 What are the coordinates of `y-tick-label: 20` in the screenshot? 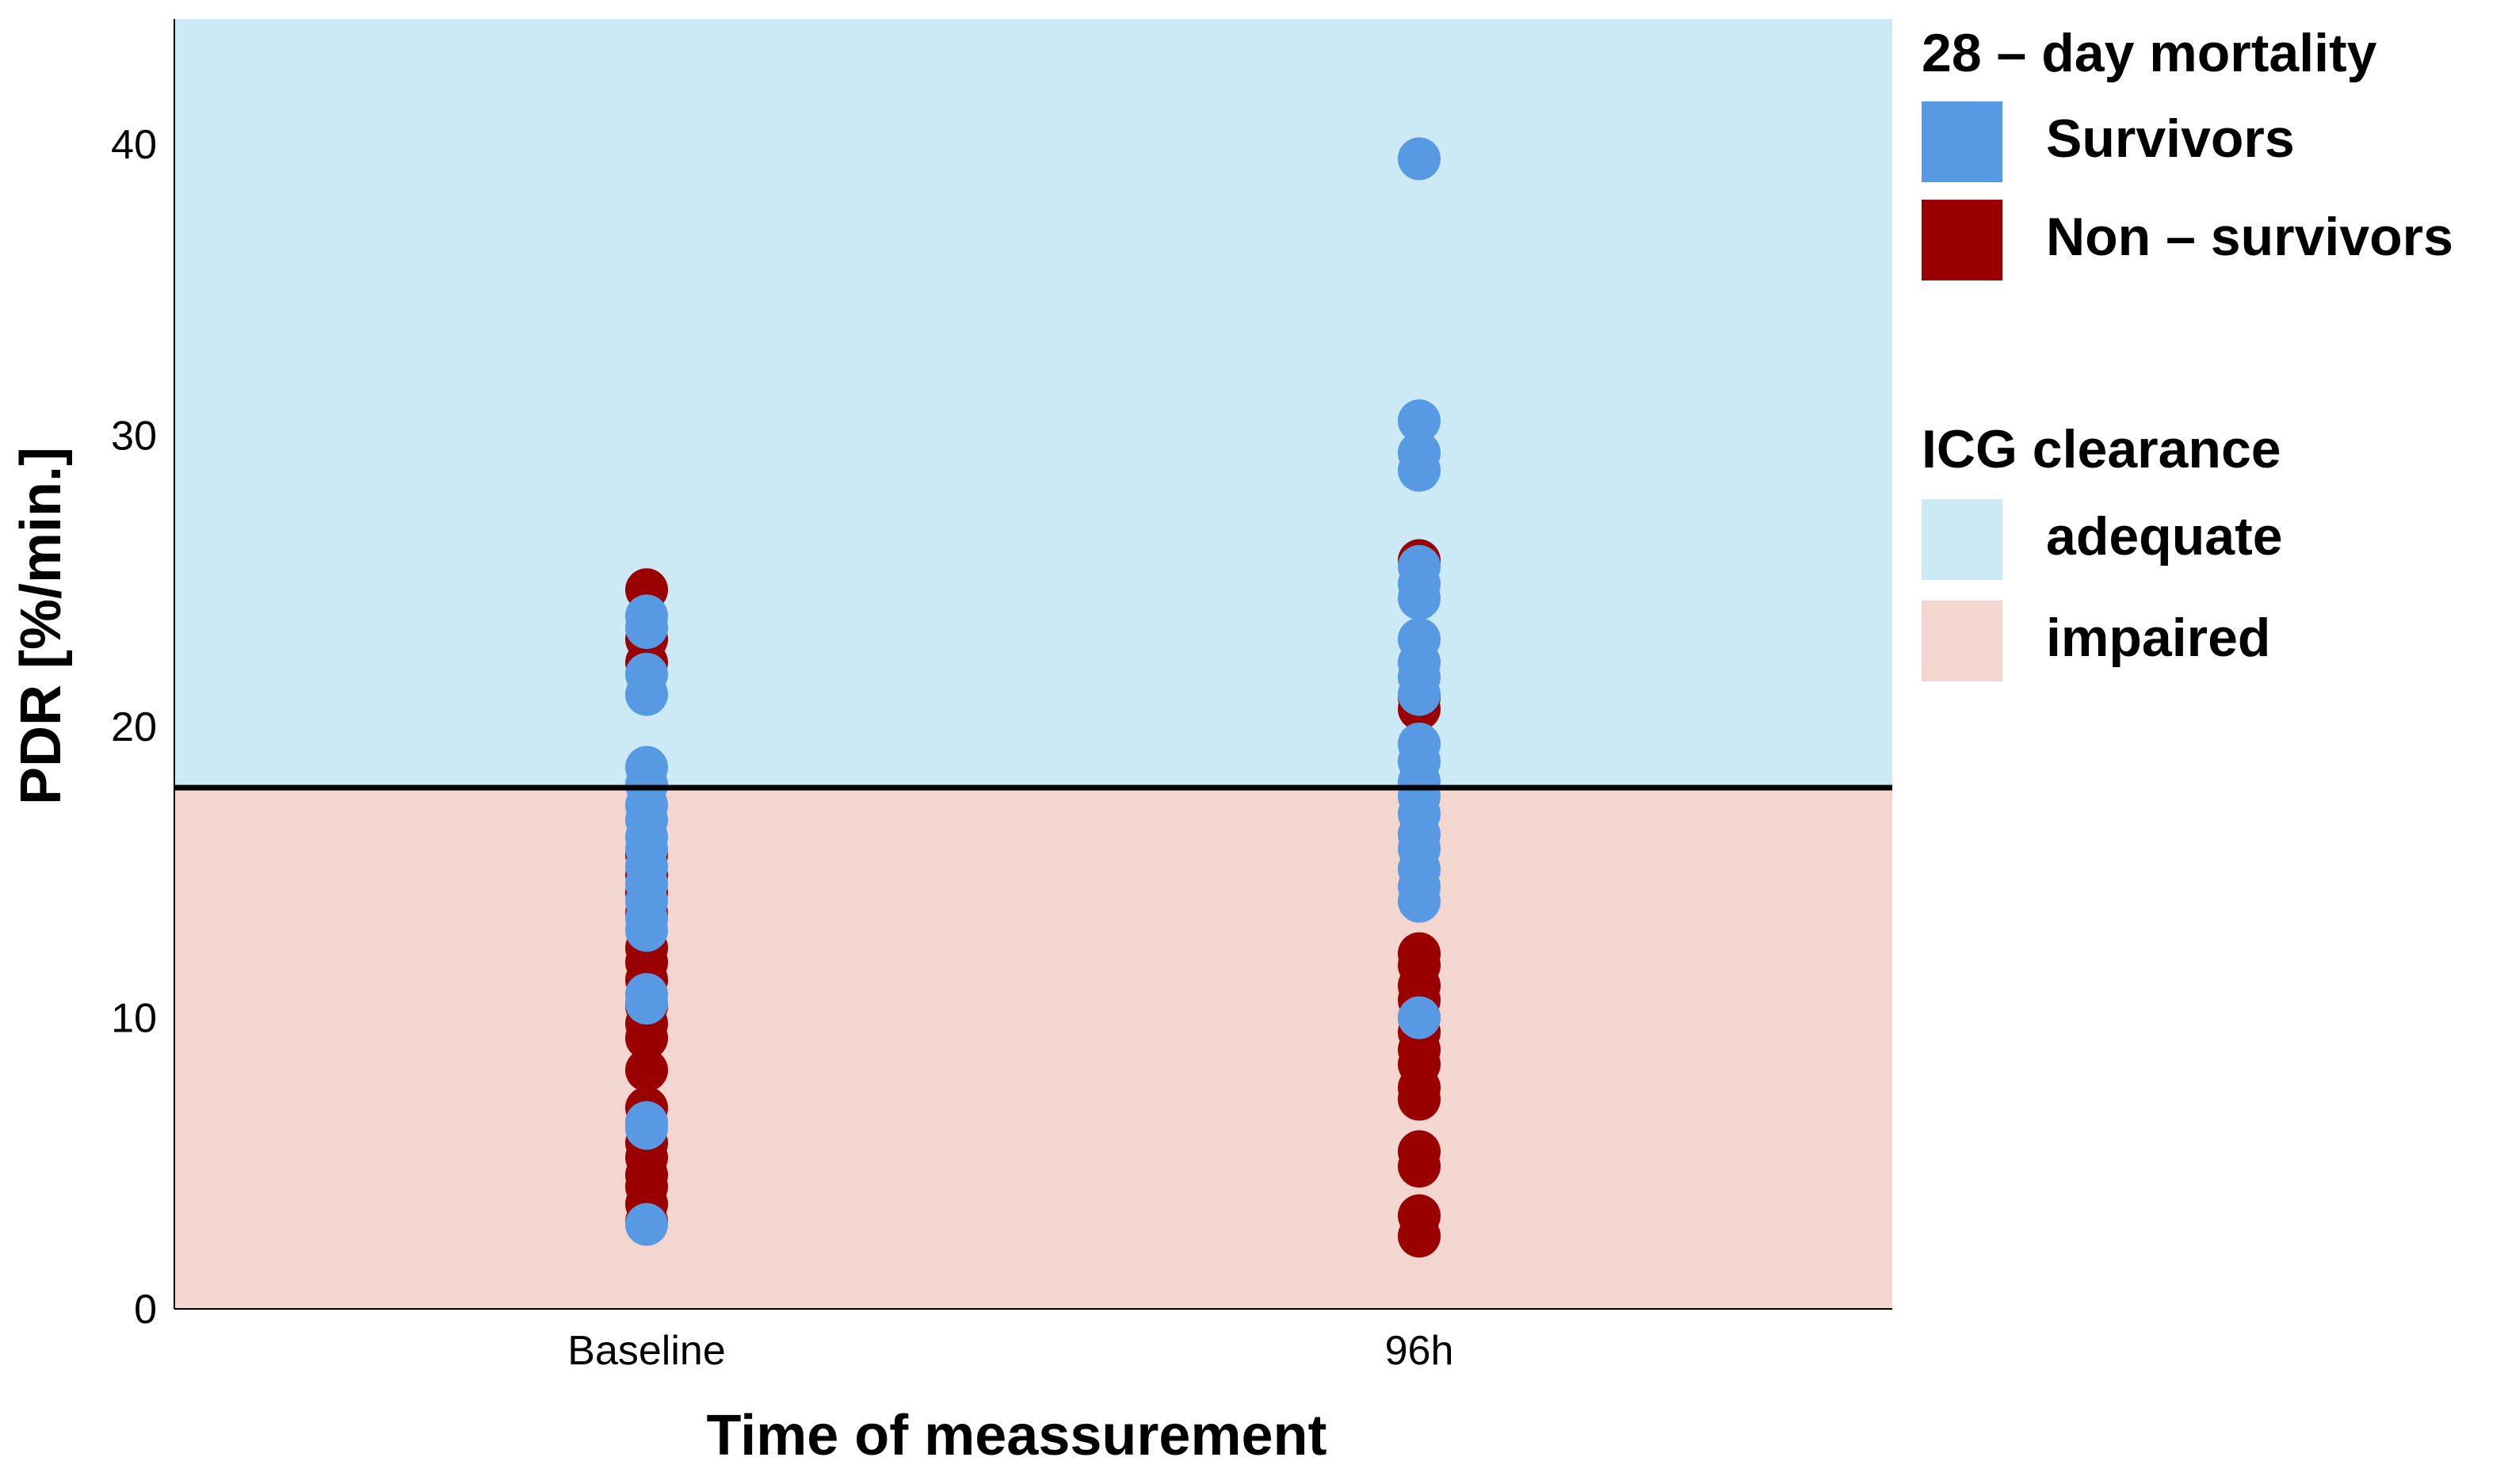 It's located at (134, 727).